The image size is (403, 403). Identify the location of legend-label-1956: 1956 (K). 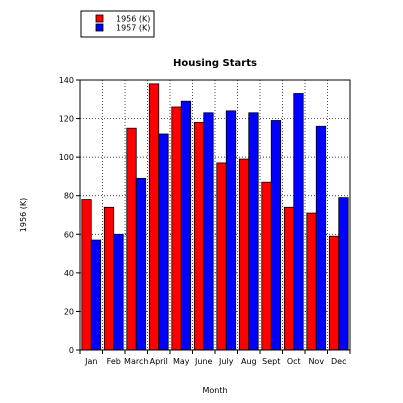
(133, 19).